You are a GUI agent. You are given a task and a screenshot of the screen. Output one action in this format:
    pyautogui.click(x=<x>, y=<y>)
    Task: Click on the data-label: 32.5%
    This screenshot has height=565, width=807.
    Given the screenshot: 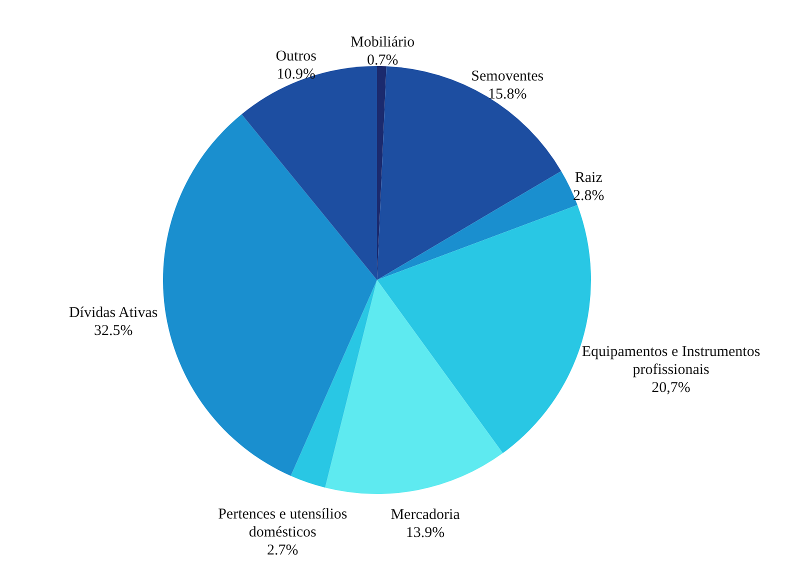 What is the action you would take?
    pyautogui.click(x=113, y=331)
    